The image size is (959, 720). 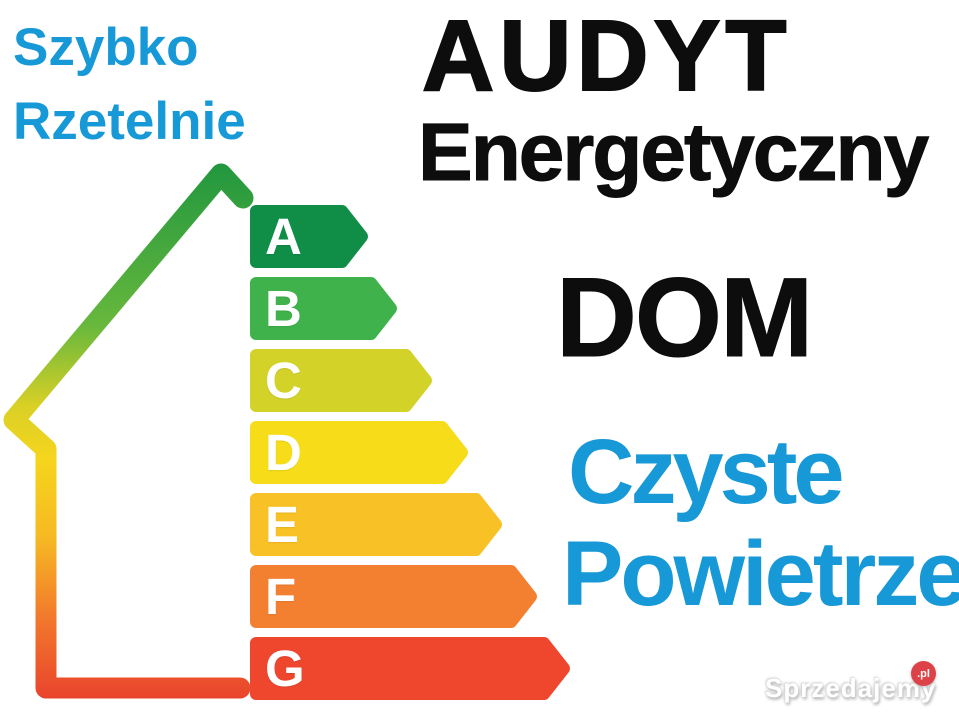 I want to click on watermark: Sprzedajemy .pl, so click(x=860, y=688).